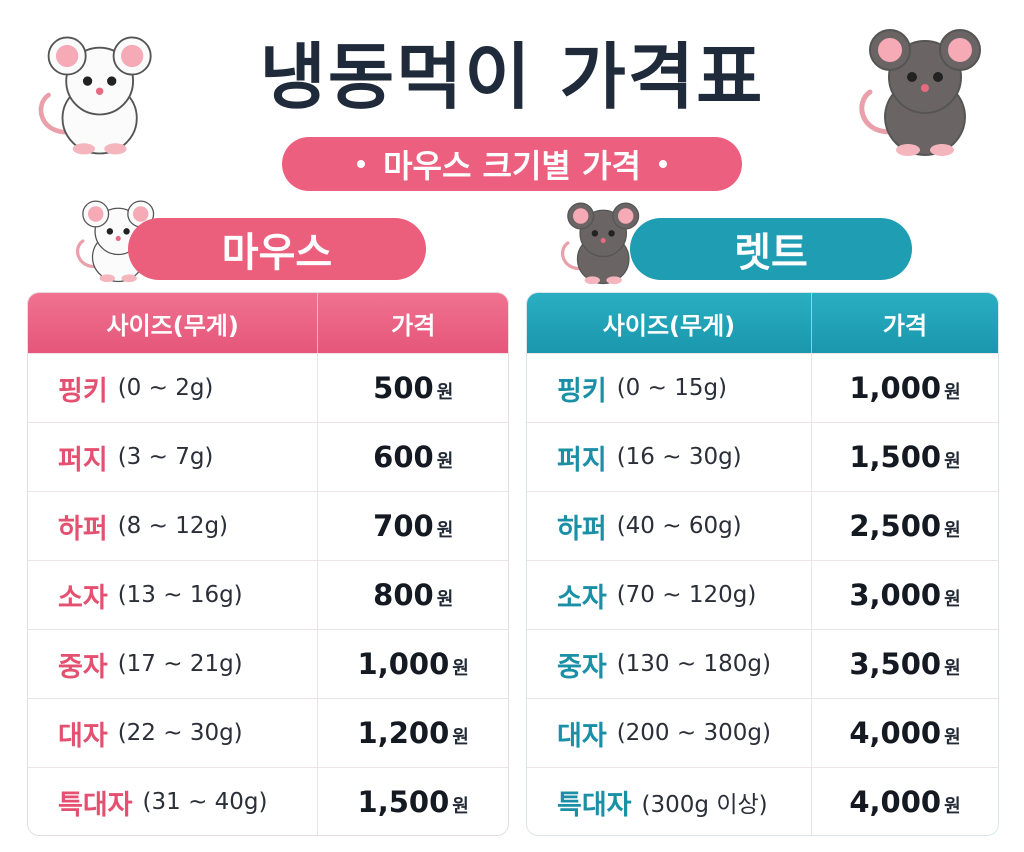  I want to click on weight-range: (300g 이상), so click(704, 805).